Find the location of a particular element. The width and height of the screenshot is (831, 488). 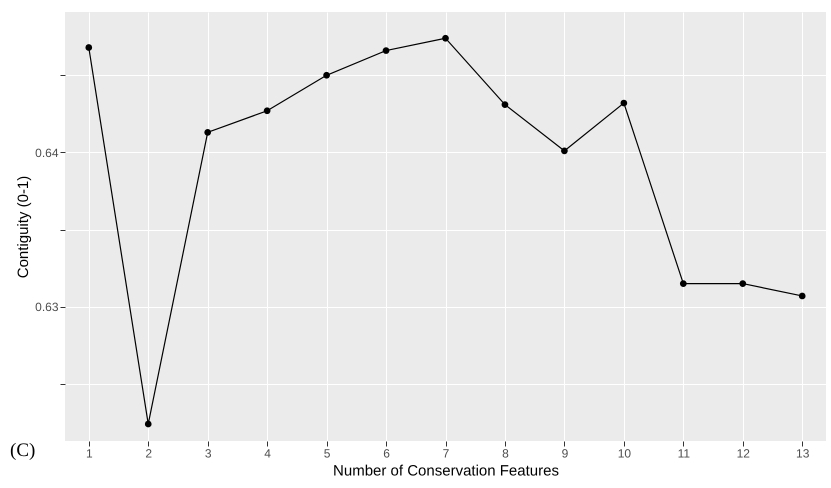

y-tick-label: 0.64 is located at coordinates (47, 153).